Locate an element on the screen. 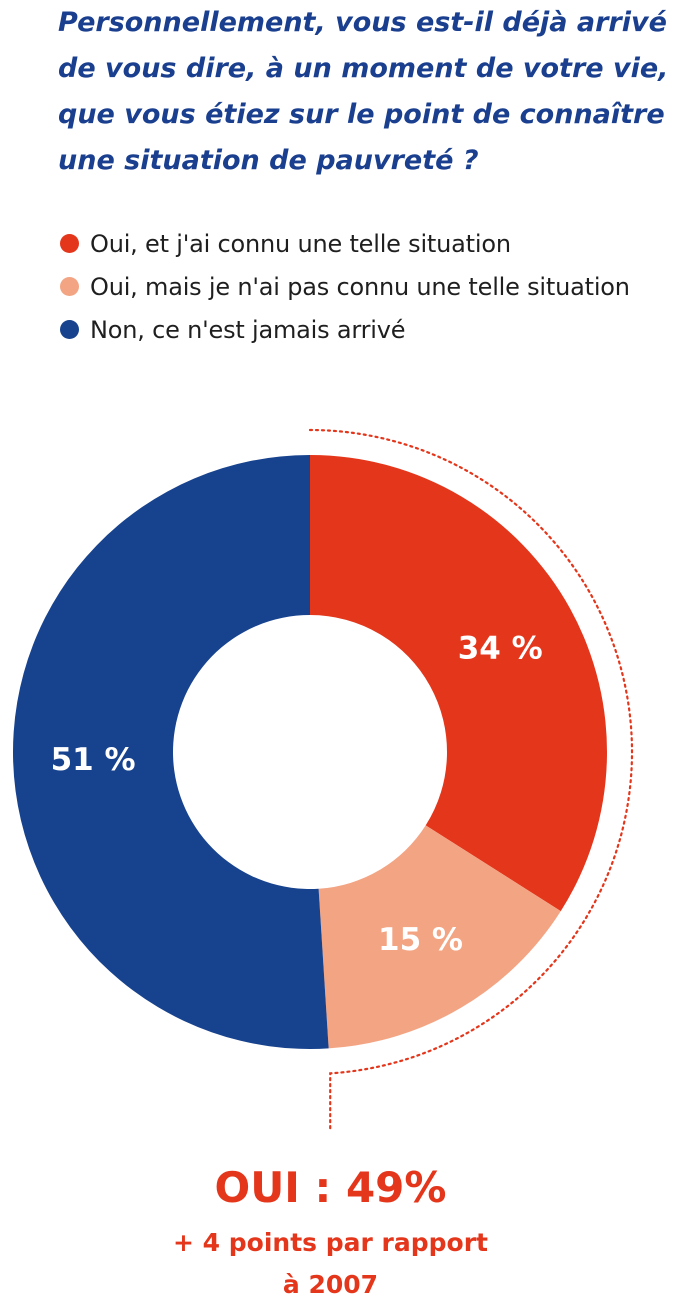 This screenshot has width=691, height=1306. slice-label-oui-connu: 34 % is located at coordinates (500, 649).